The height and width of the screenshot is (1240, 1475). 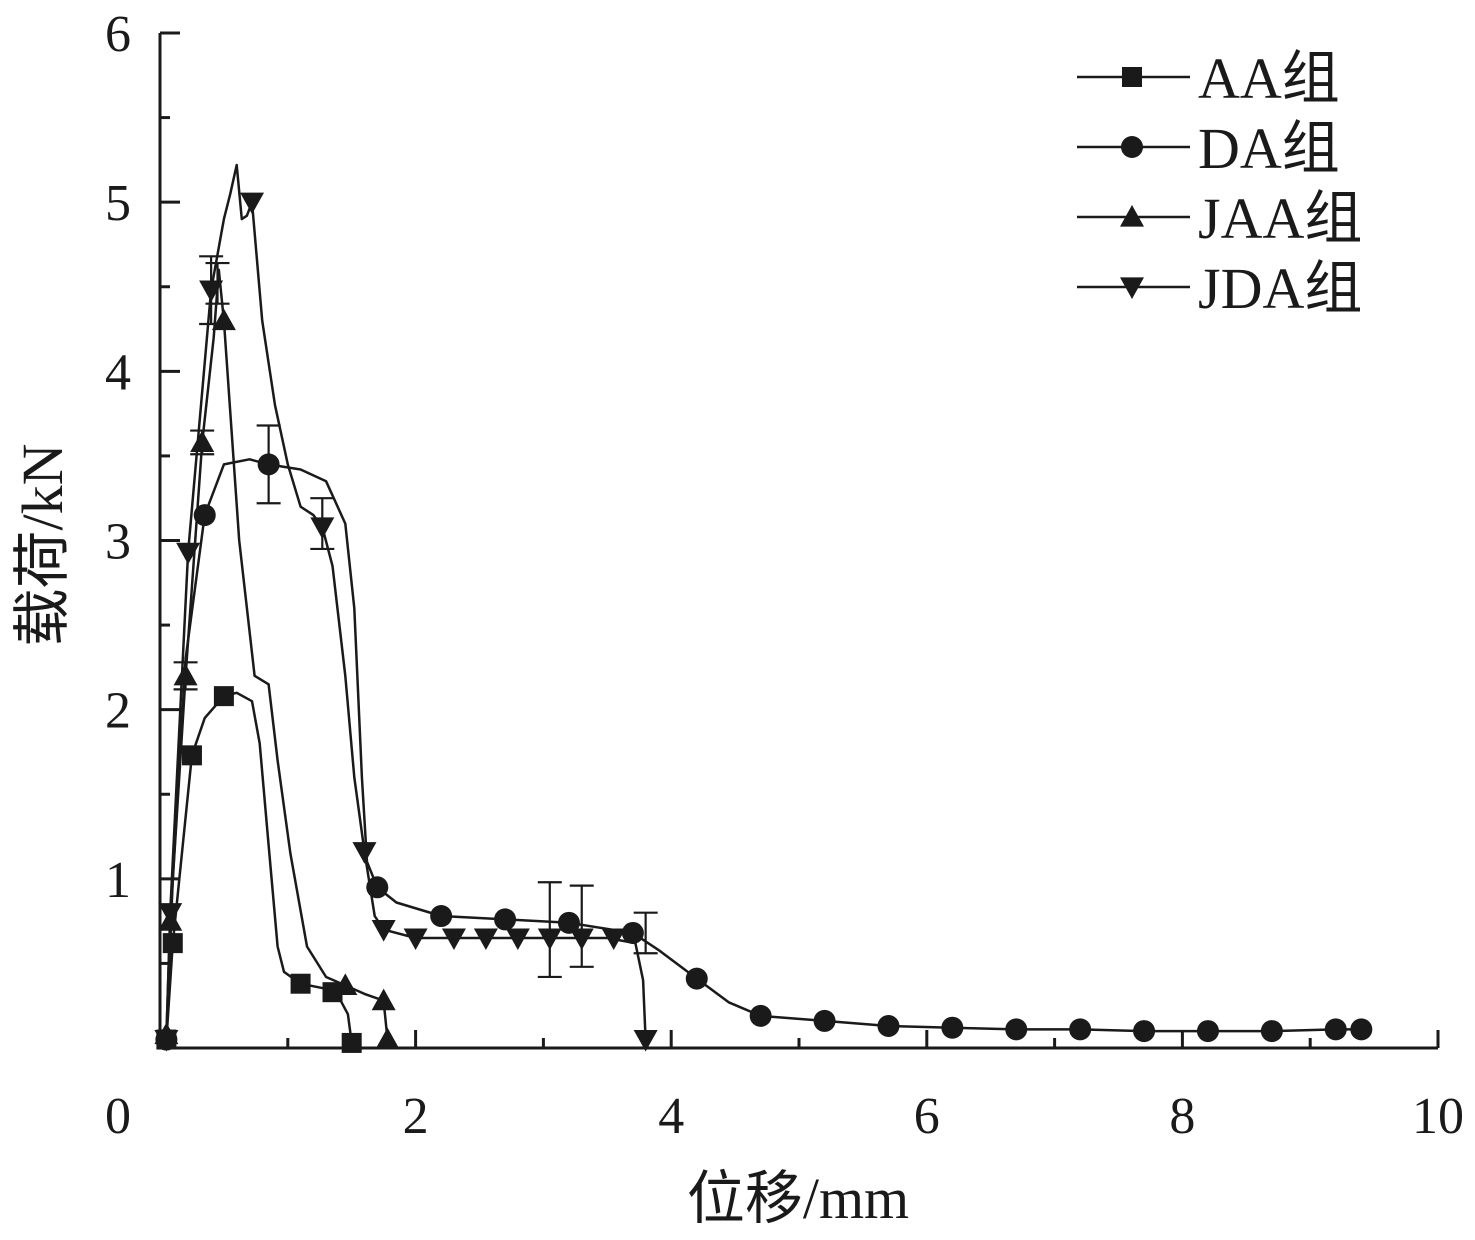 I want to click on x-tick-label: 10, so click(x=1438, y=1116).